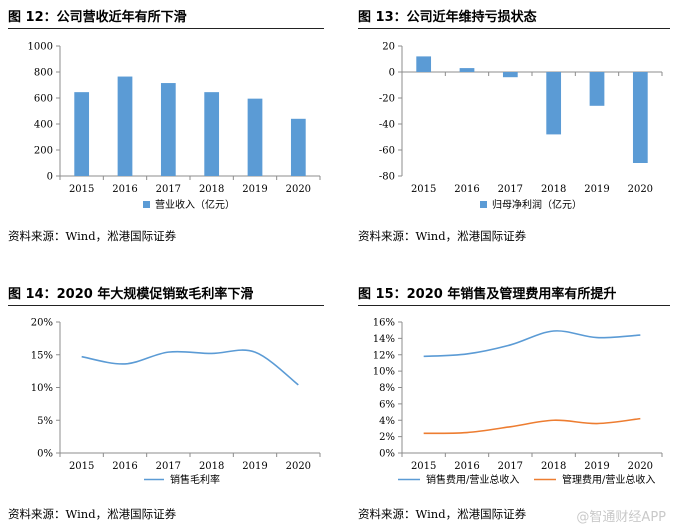  Describe the element at coordinates (43, 99) in the screenshot. I see `y-tick-label: 600` at that location.